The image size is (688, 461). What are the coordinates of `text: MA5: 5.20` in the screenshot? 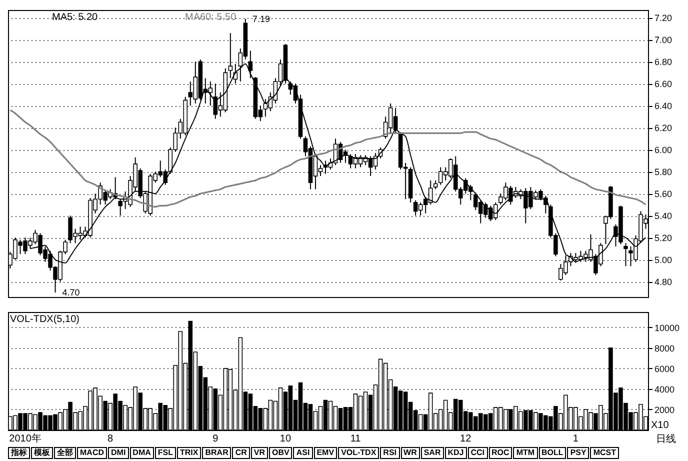 It's located at (75, 17).